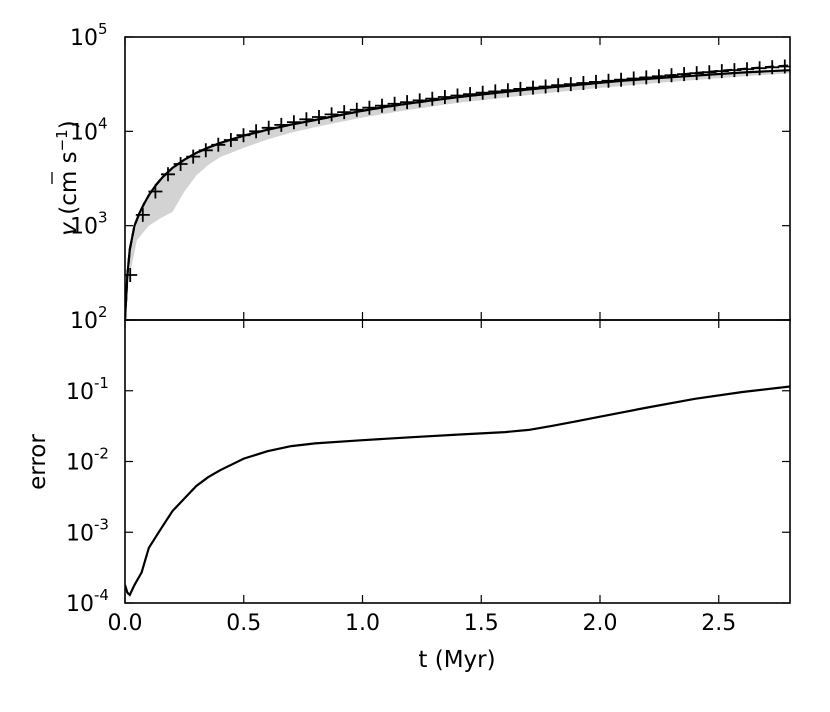  What do you see at coordinates (243, 623) in the screenshot?
I see `x-tick-label: 0.5` at bounding box center [243, 623].